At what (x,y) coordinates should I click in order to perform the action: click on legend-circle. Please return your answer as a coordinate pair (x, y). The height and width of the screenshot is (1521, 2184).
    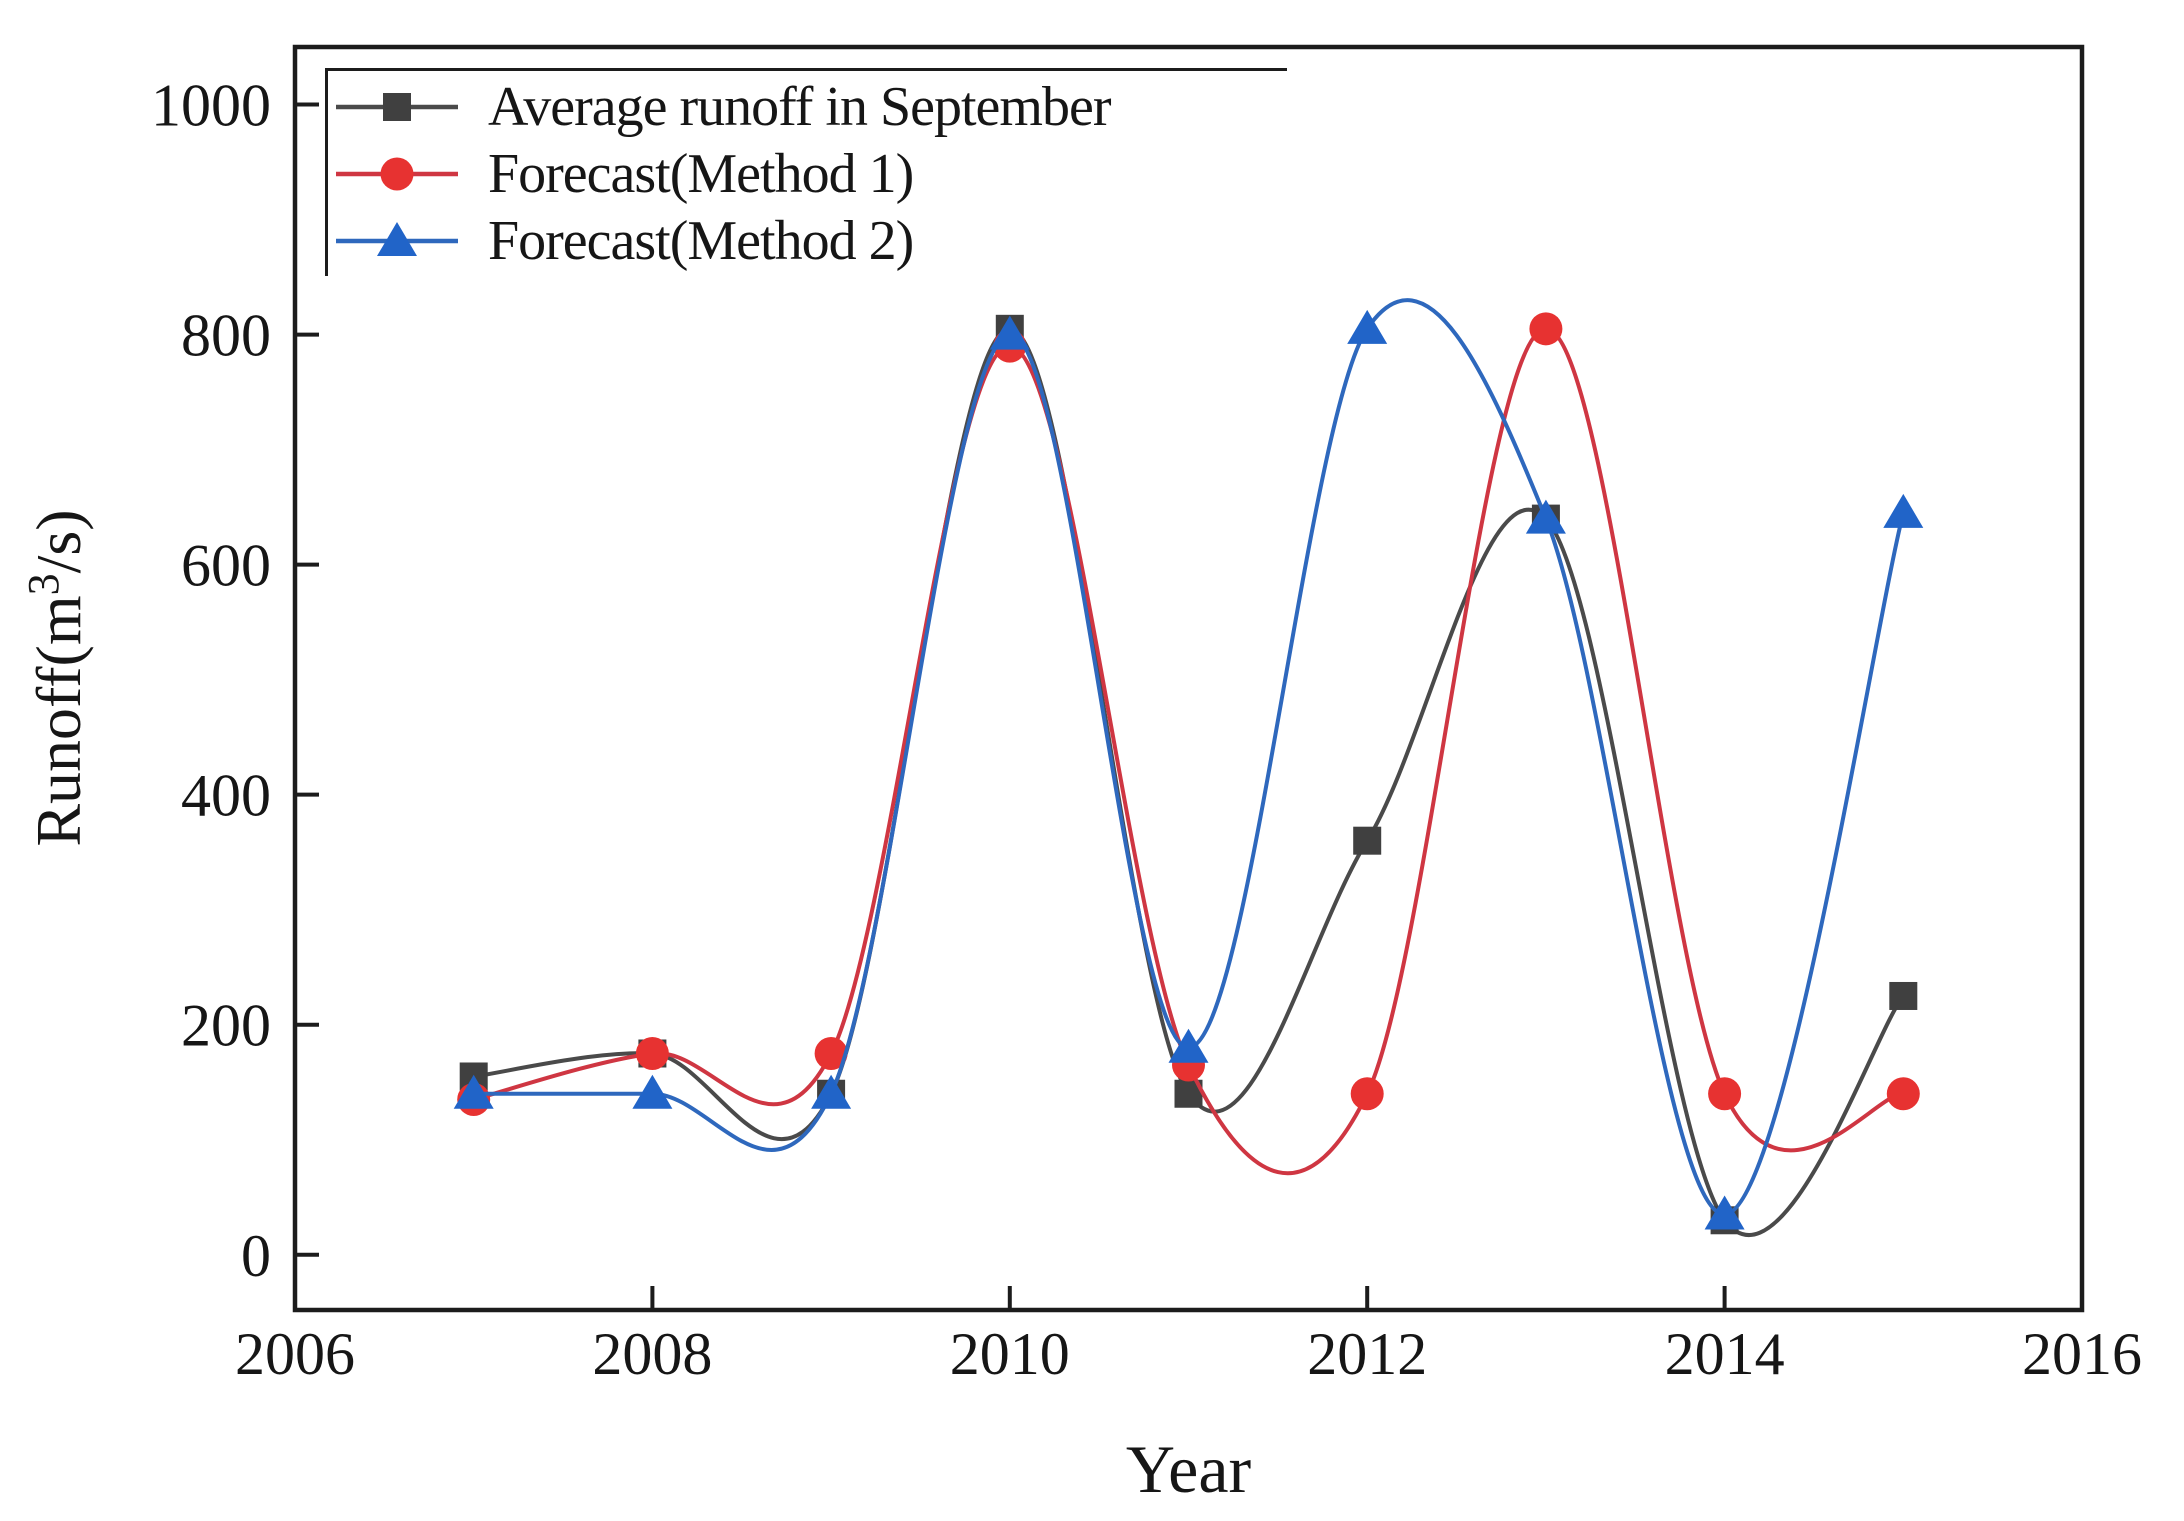
    Looking at the image, I should click on (397, 173).